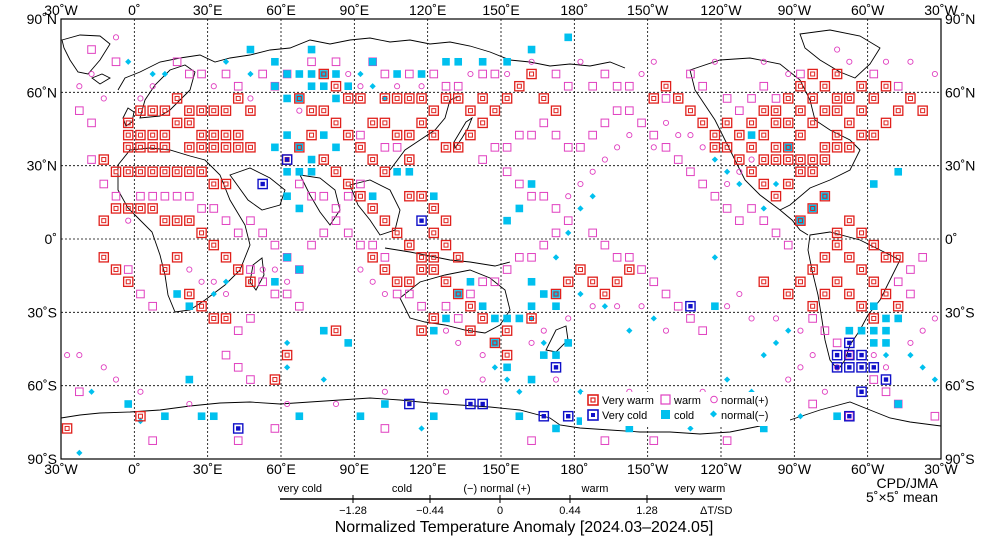 The image size is (1000, 540). I want to click on lon-label-top: 60˚W, so click(868, 10).